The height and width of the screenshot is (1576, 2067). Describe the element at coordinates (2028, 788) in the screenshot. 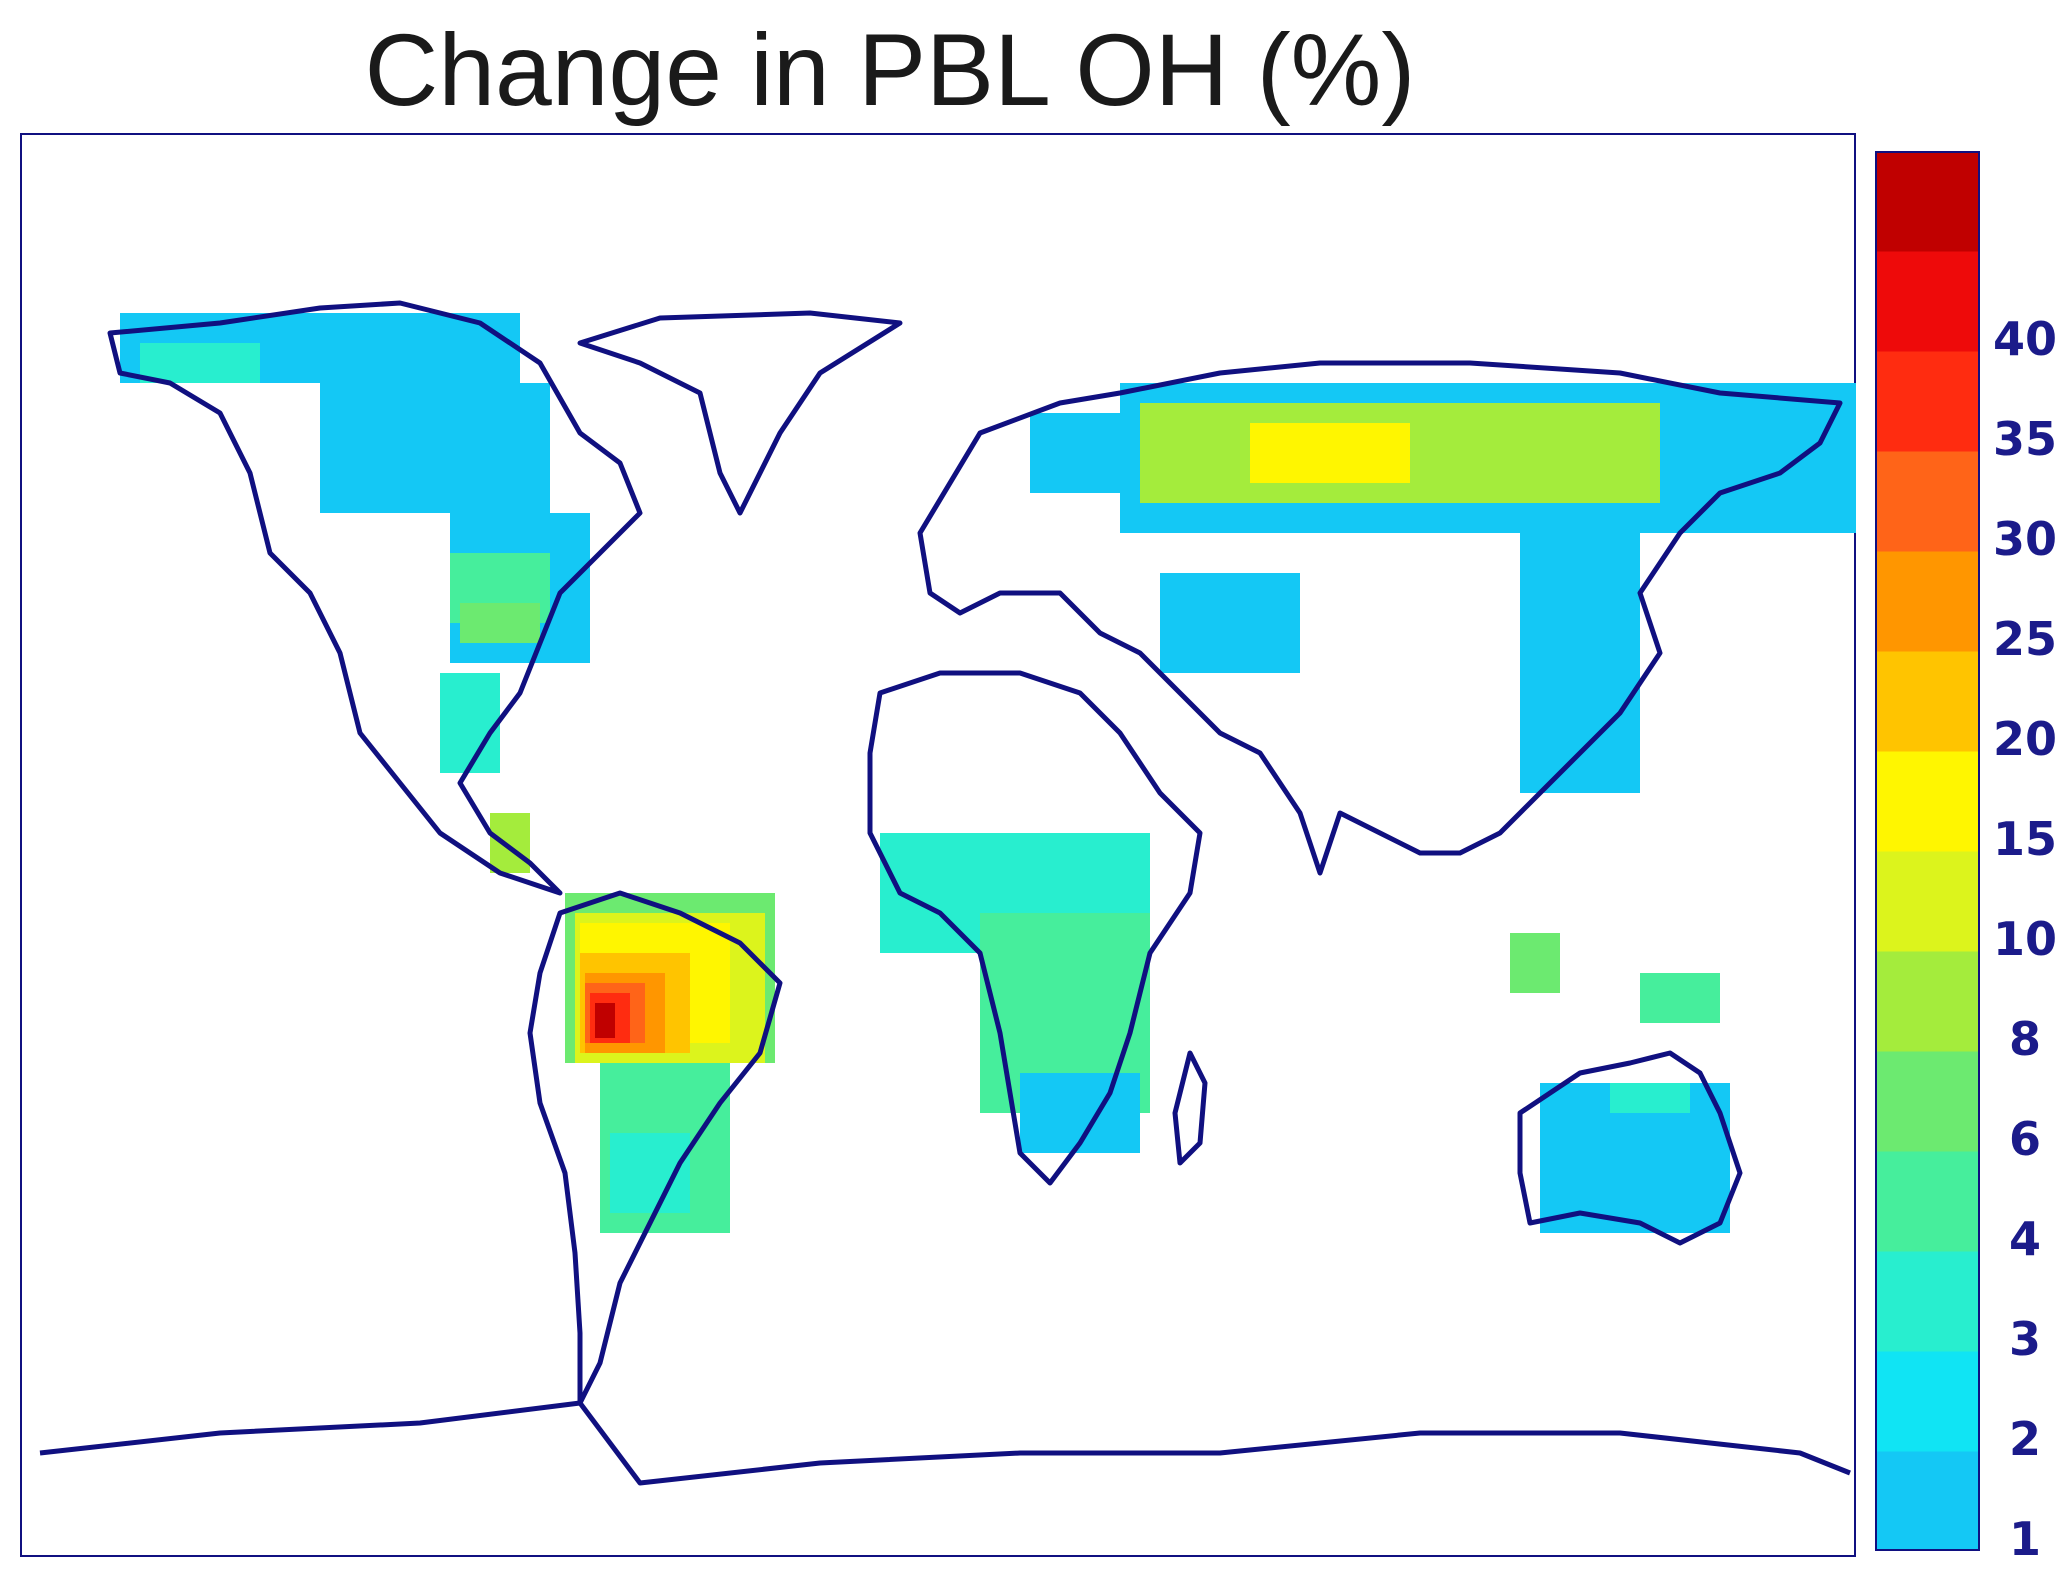

I see `colorbar-labels: 1 2 3 4 6 8 10 15 20 25 30 35 40` at that location.